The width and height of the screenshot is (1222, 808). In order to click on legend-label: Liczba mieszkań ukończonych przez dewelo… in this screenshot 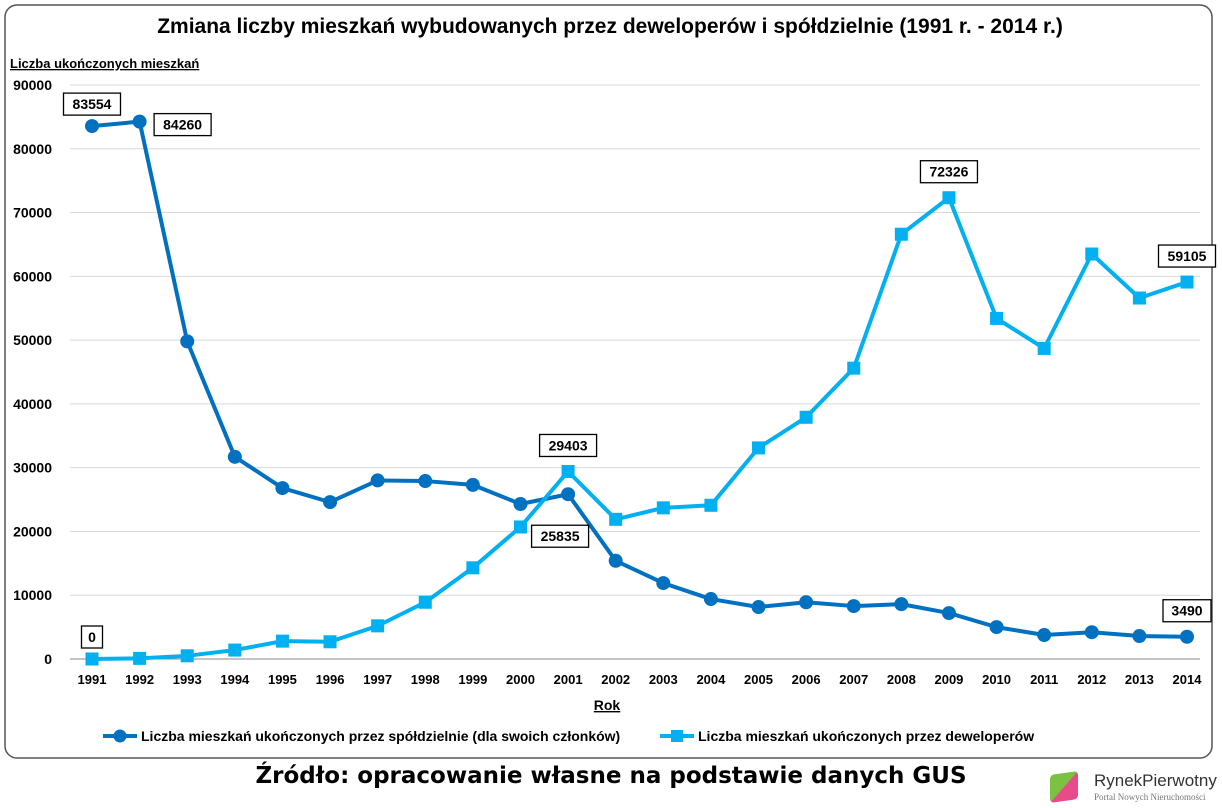, I will do `click(866, 736)`.